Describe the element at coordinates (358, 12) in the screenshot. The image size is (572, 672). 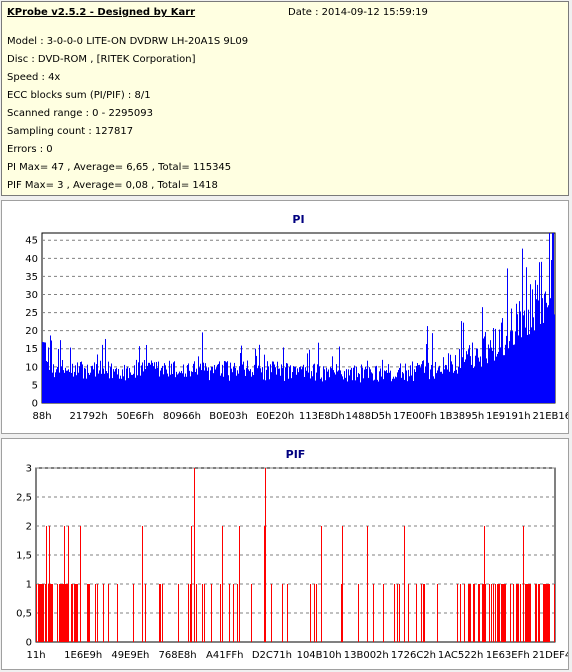
I see `scan-date: Date : 2014-09-12 15:59:19` at that location.